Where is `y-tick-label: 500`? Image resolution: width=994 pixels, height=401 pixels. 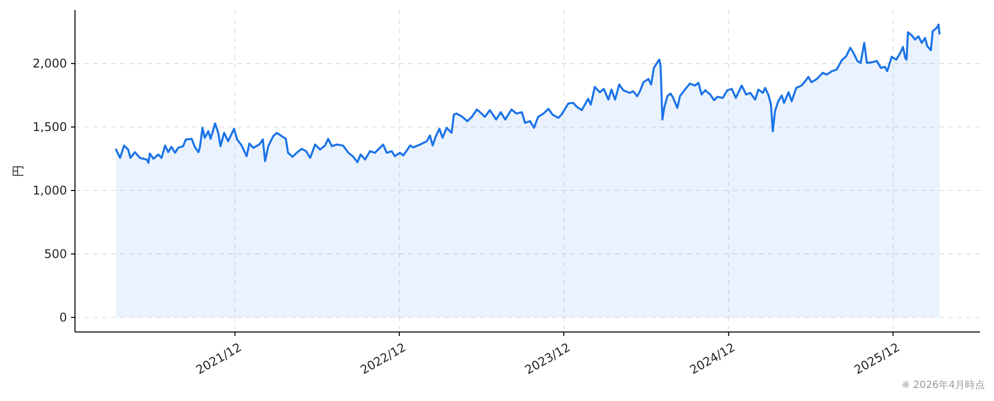
y-tick-label: 500 is located at coordinates (55, 253).